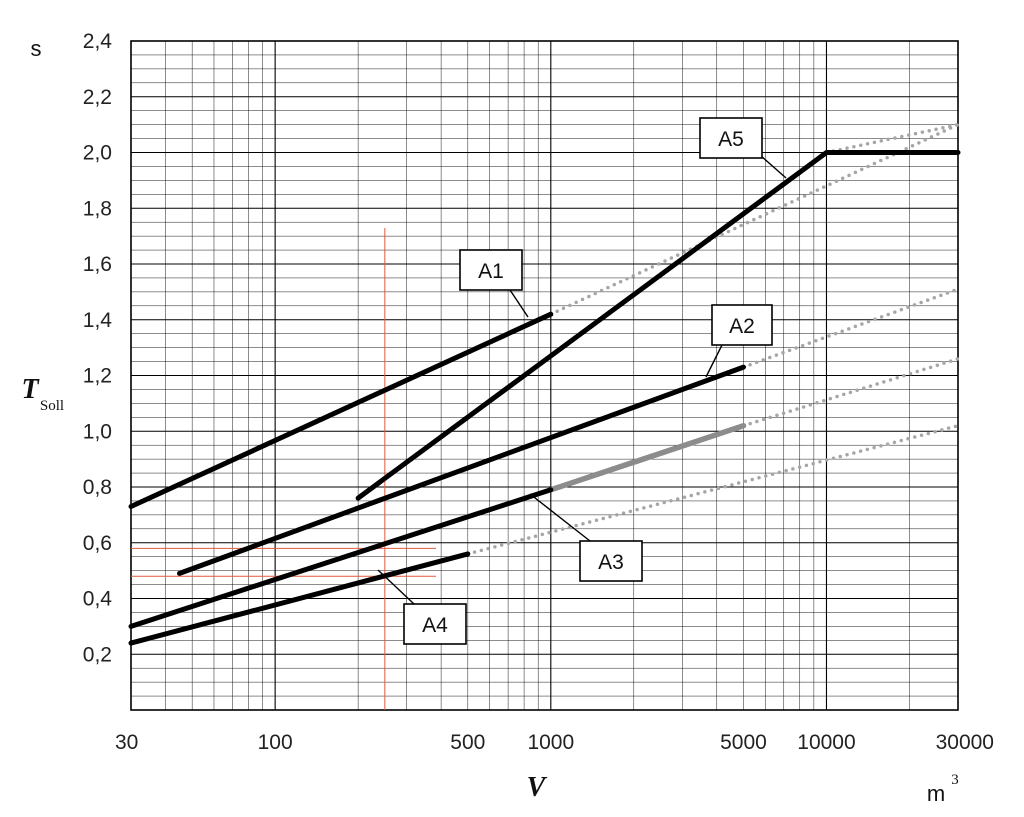 Image resolution: width=1024 pixels, height=817 pixels. What do you see at coordinates (52, 406) in the screenshot?
I see `y-axis-subscript: Soll` at bounding box center [52, 406].